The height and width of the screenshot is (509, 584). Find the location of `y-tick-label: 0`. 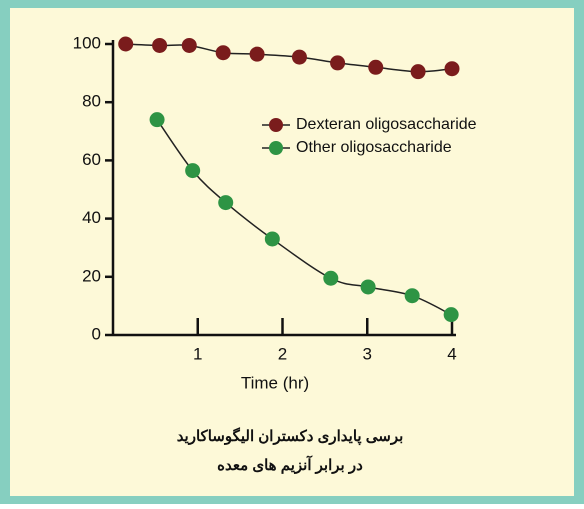

y-tick-label: 0 is located at coordinates (96, 333).